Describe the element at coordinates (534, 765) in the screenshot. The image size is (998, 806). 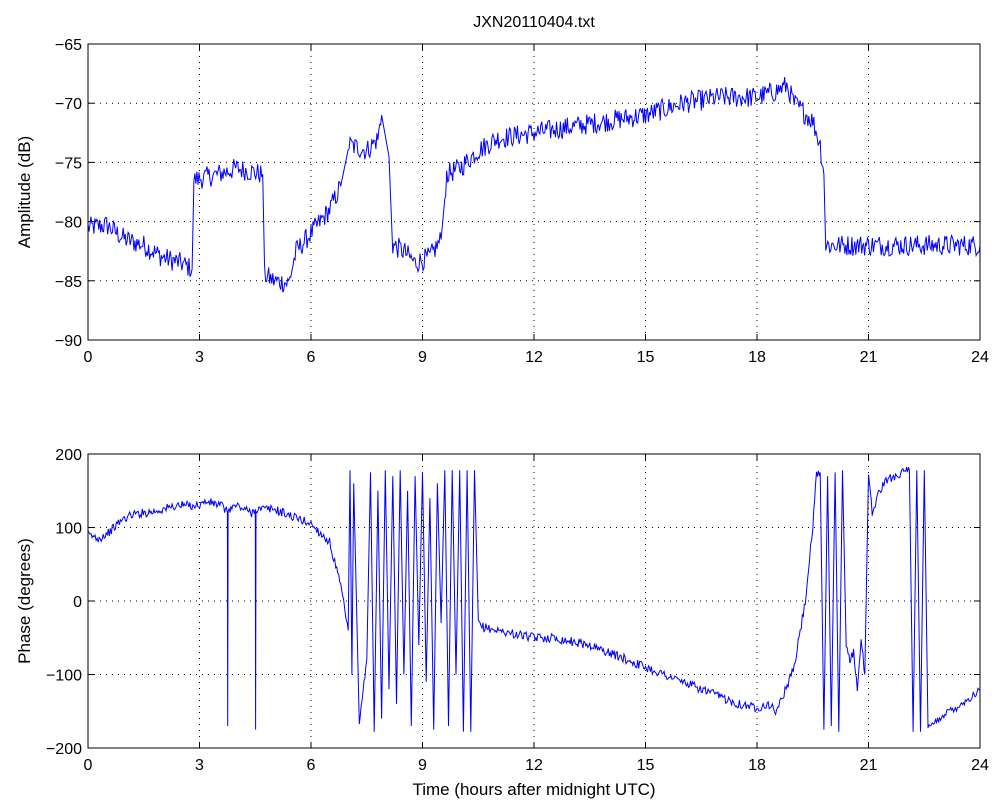
I see `phase-x-tick-label: 12` at that location.